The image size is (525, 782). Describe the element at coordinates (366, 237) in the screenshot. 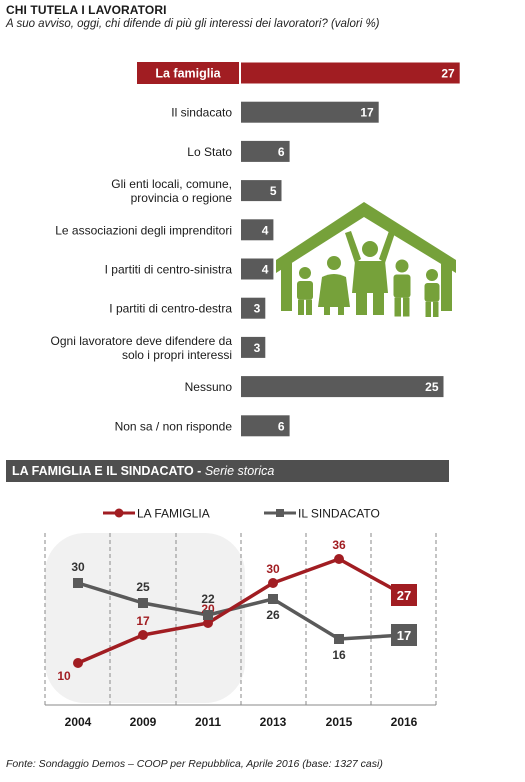

I see `house-roof-icon` at that location.